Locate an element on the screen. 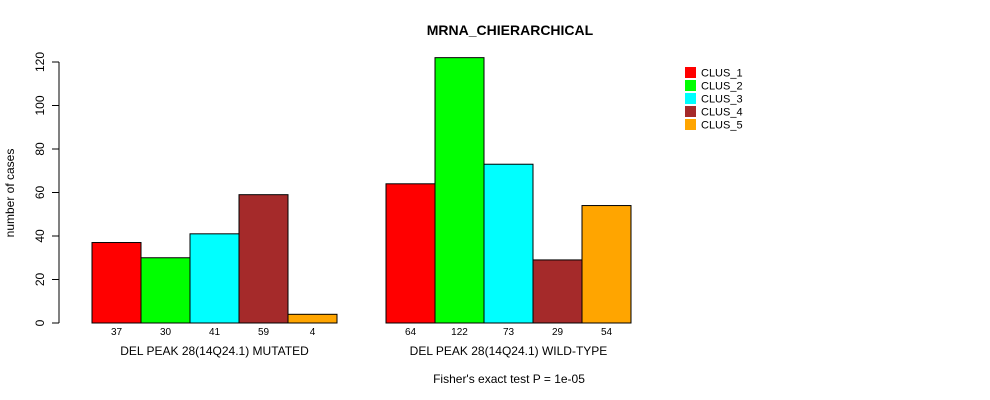  y-tick-label: 40 is located at coordinates (40, 236).